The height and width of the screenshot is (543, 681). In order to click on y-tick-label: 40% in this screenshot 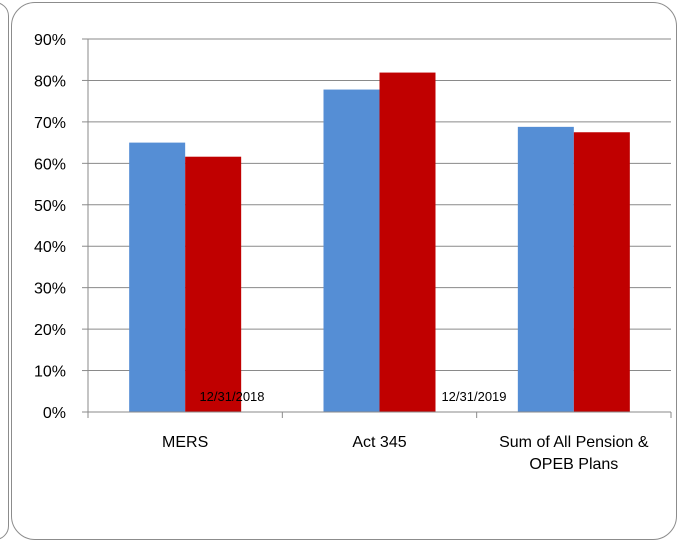, I will do `click(50, 247)`.